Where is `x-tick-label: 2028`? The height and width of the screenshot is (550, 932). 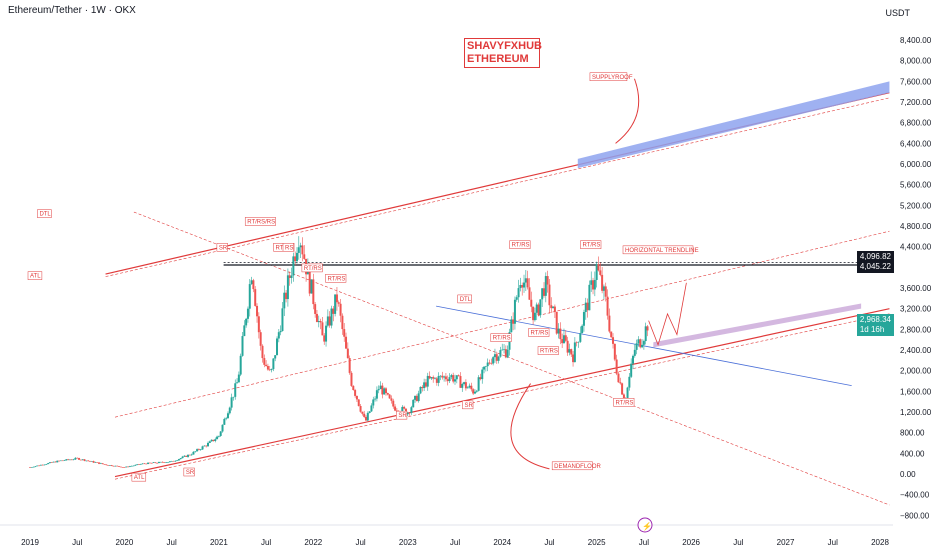 x-tick-label: 2028 is located at coordinates (880, 542).